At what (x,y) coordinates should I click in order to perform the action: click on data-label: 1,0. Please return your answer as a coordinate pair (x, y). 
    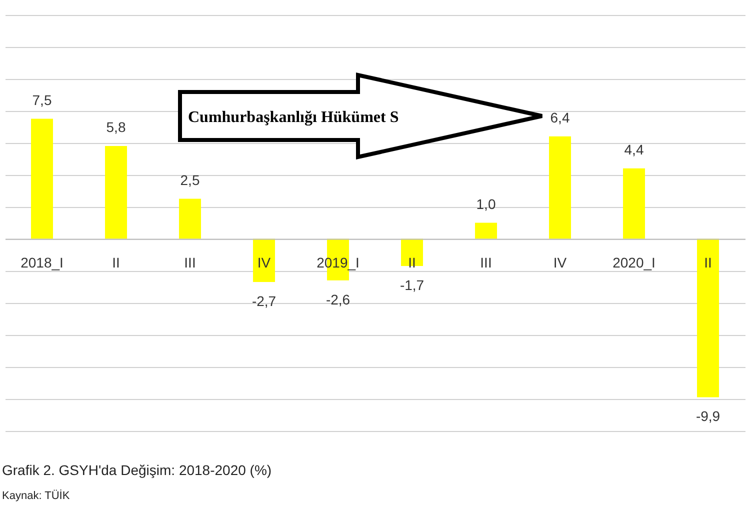
    Looking at the image, I should click on (486, 204).